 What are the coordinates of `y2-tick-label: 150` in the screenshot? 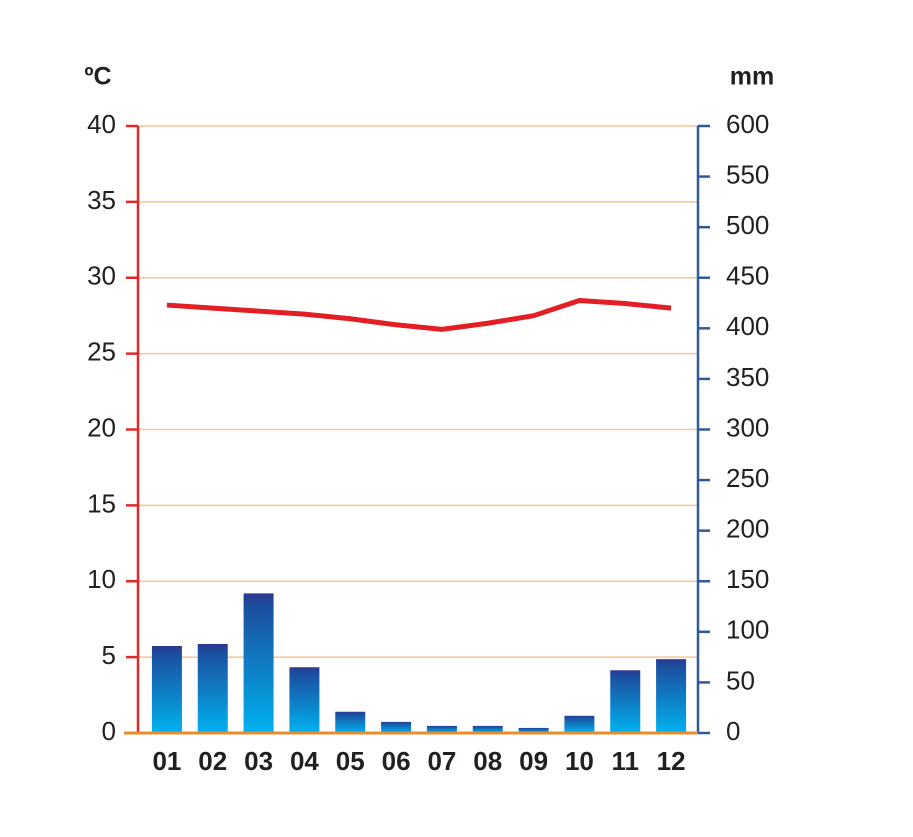 It's located at (747, 579).